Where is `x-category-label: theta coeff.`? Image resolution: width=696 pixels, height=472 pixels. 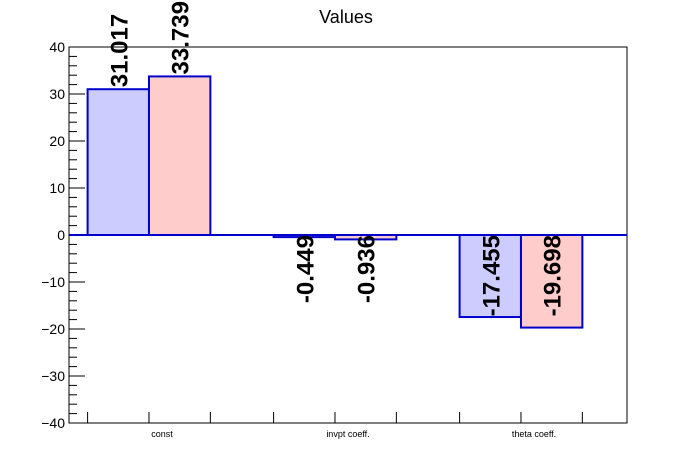
x-category-label: theta coeff. is located at coordinates (534, 434).